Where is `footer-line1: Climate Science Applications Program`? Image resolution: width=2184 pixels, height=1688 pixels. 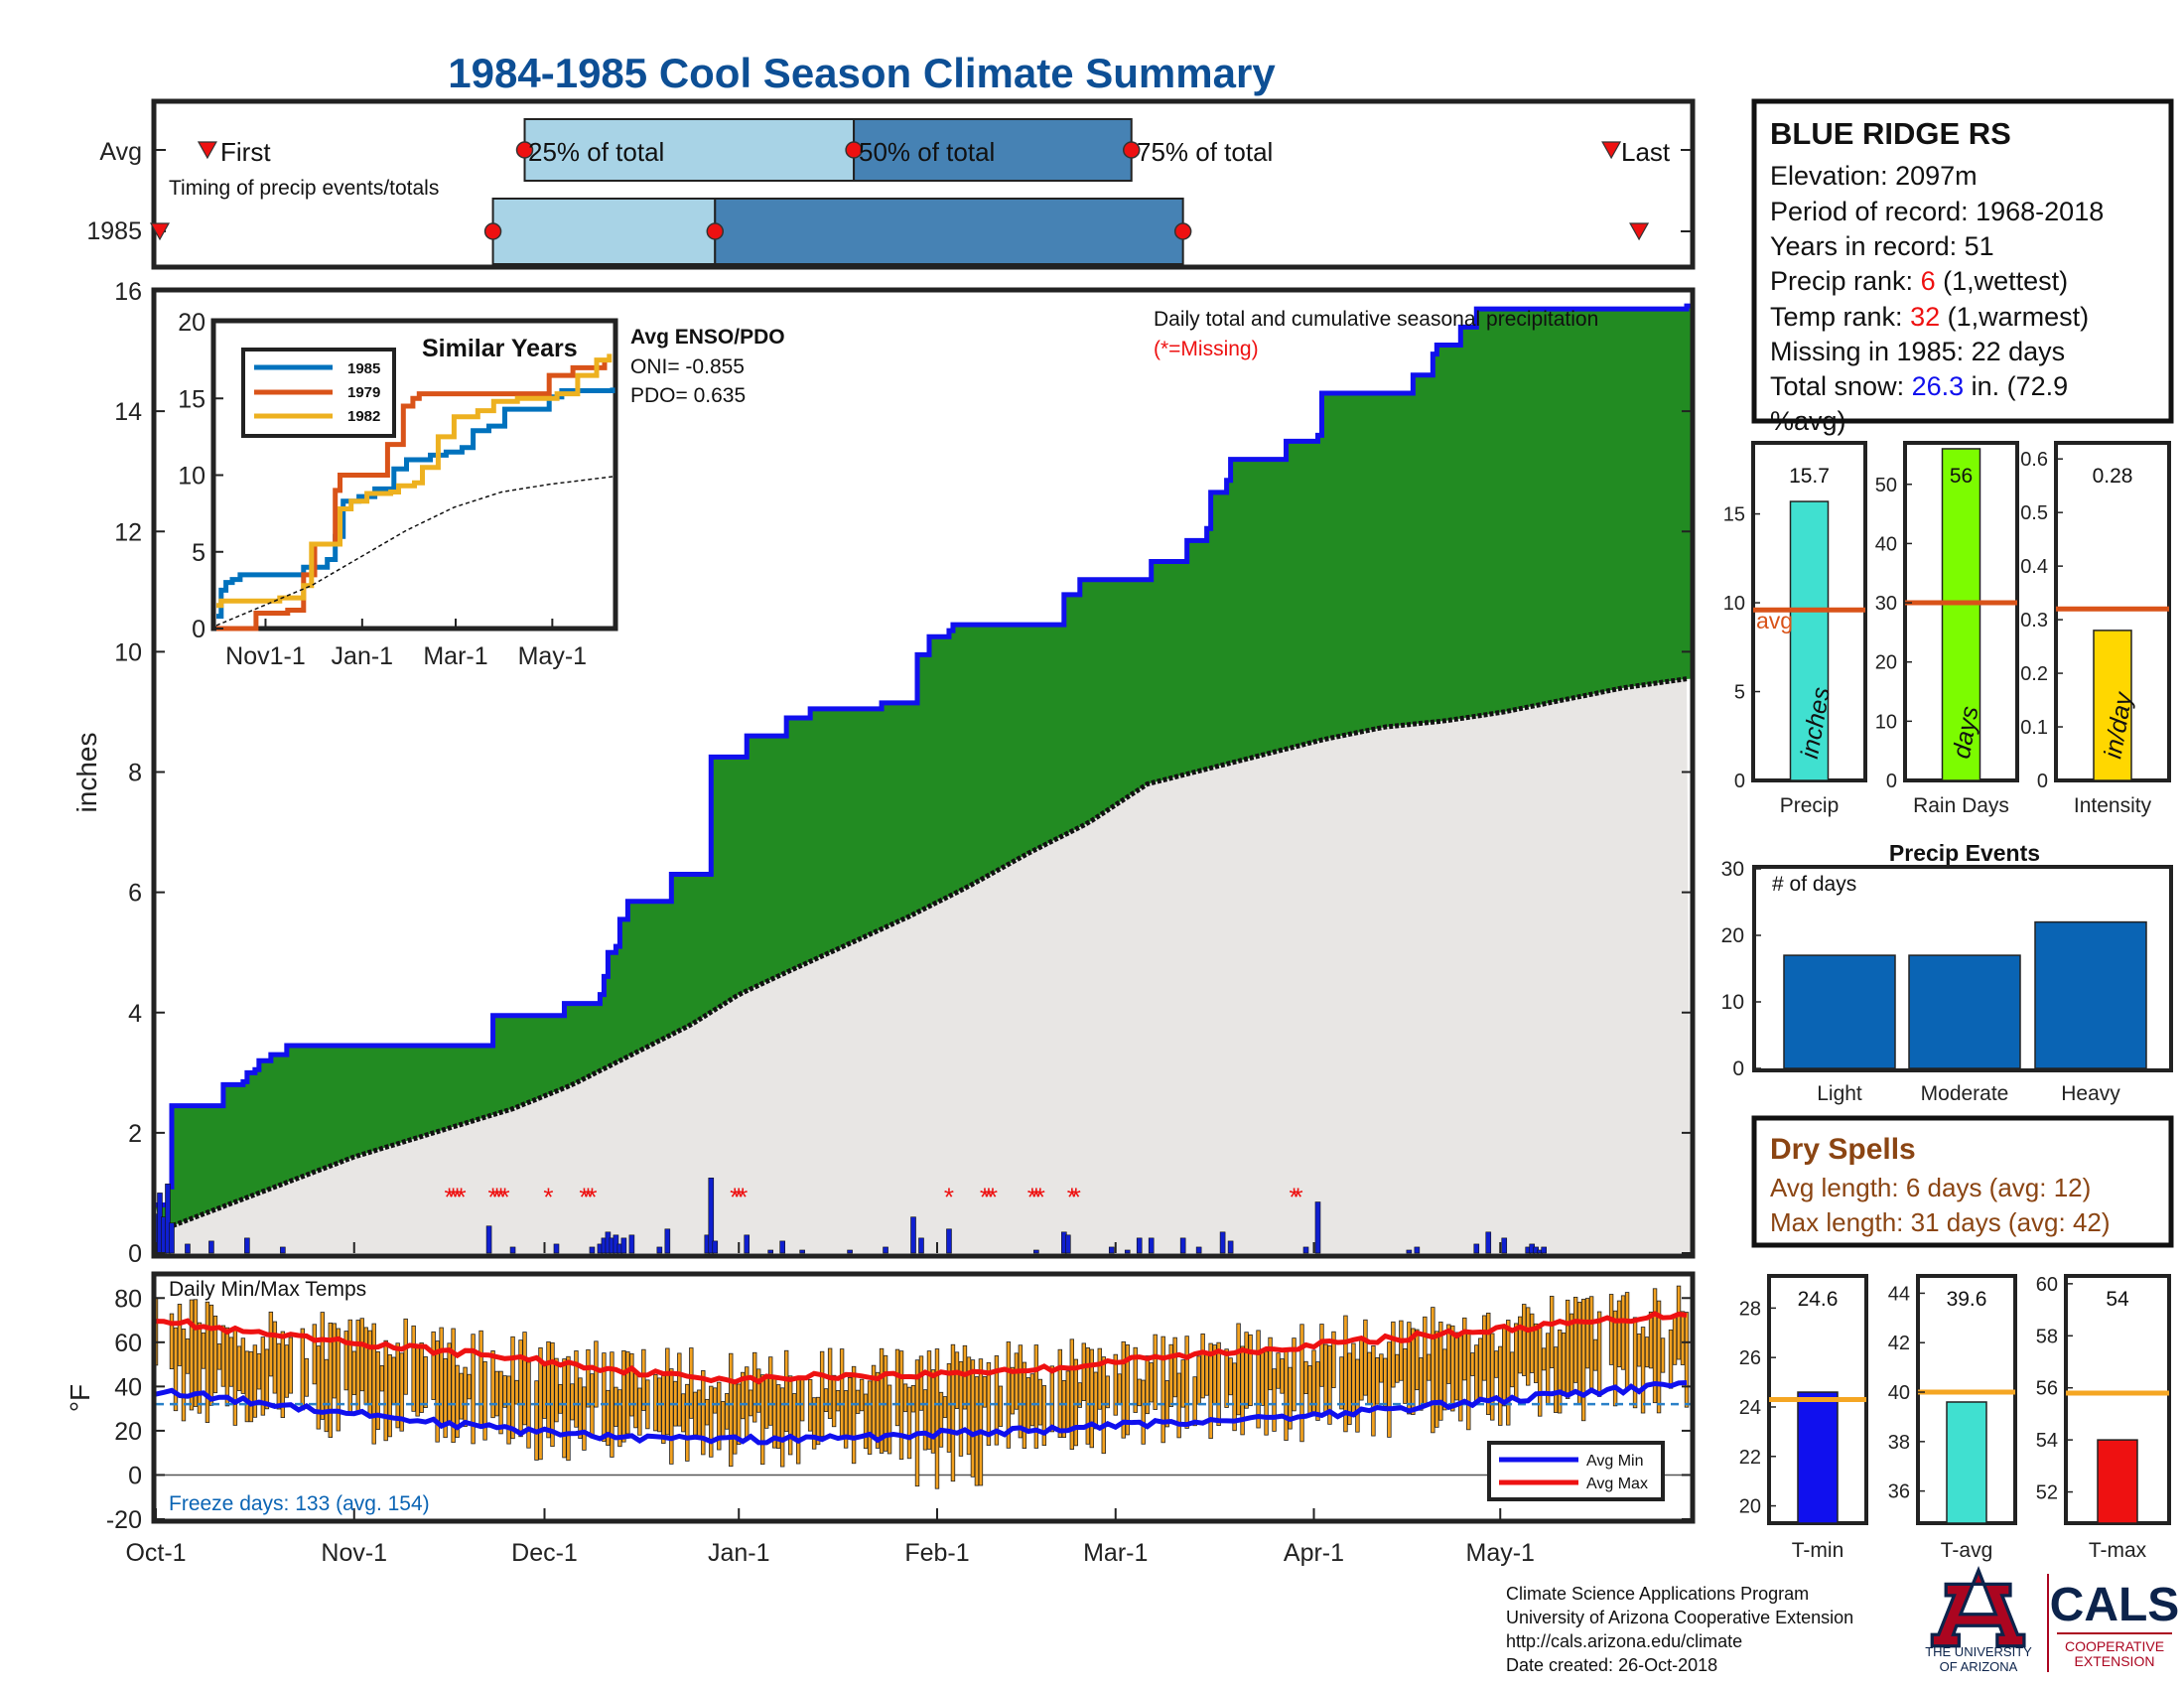
footer-line1: Climate Science Applications Program is located at coordinates (1657, 1594).